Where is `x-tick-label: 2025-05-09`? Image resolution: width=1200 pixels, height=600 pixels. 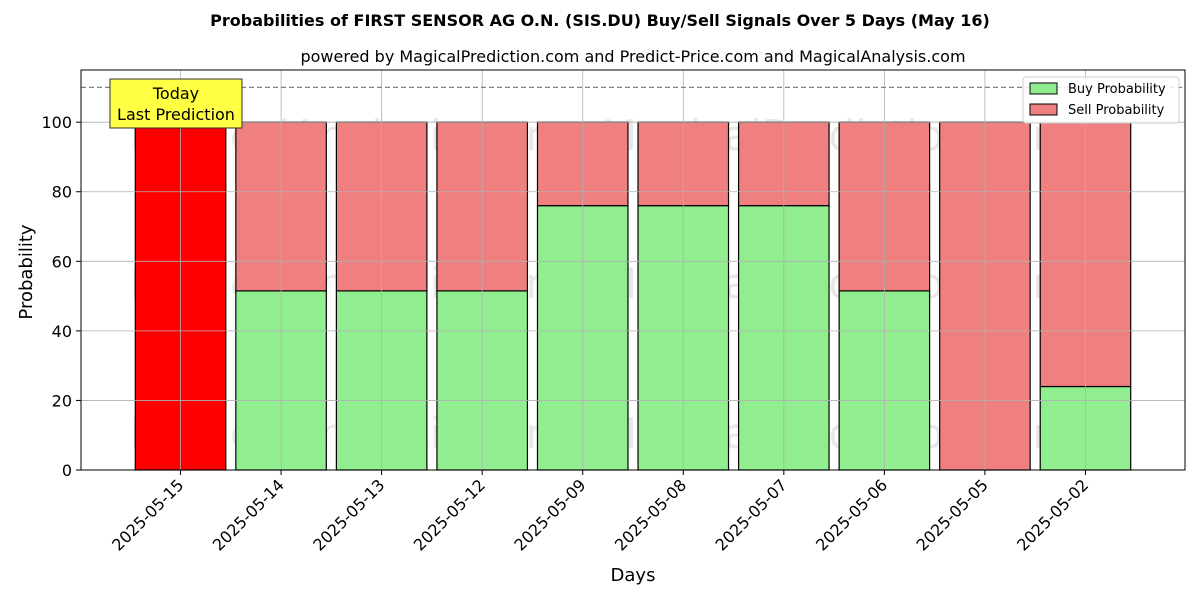
x-tick-label: 2025-05-09 is located at coordinates (549, 514).